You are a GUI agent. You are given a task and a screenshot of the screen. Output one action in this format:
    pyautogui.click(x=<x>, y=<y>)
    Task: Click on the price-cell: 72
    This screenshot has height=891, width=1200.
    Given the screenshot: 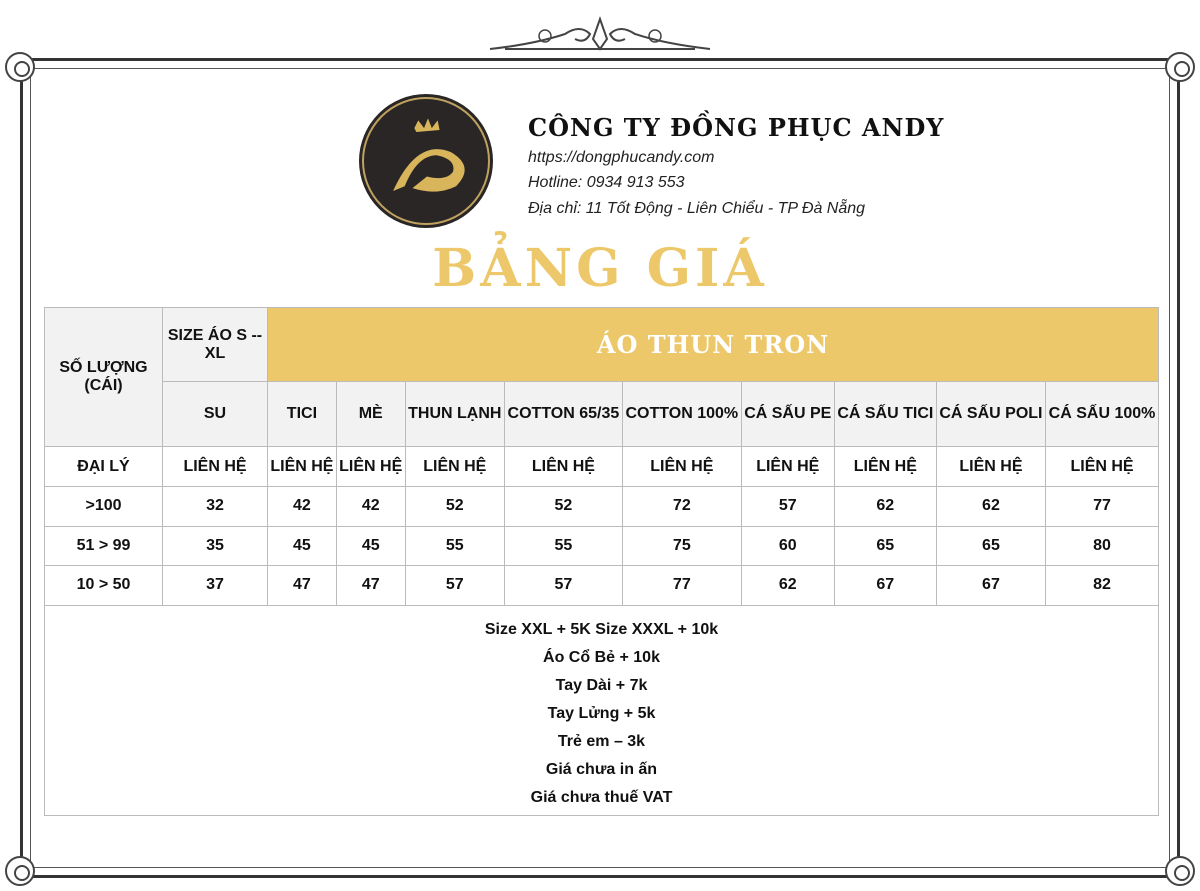 What is the action you would take?
    pyautogui.click(x=681, y=506)
    